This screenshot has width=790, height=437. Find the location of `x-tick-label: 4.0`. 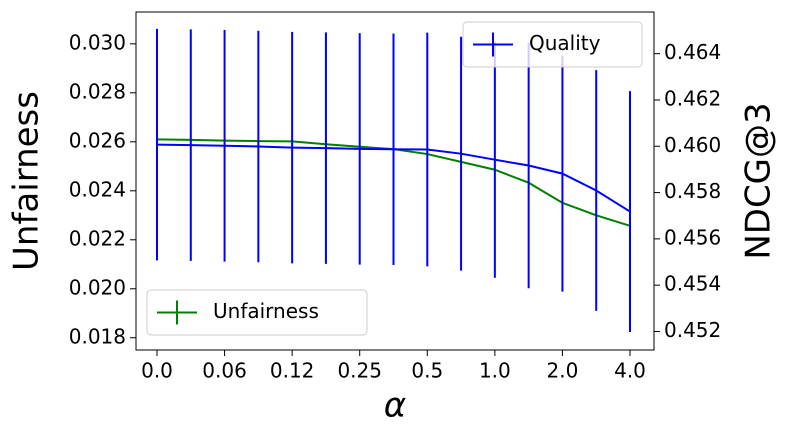

x-tick-label: 4.0 is located at coordinates (630, 371).